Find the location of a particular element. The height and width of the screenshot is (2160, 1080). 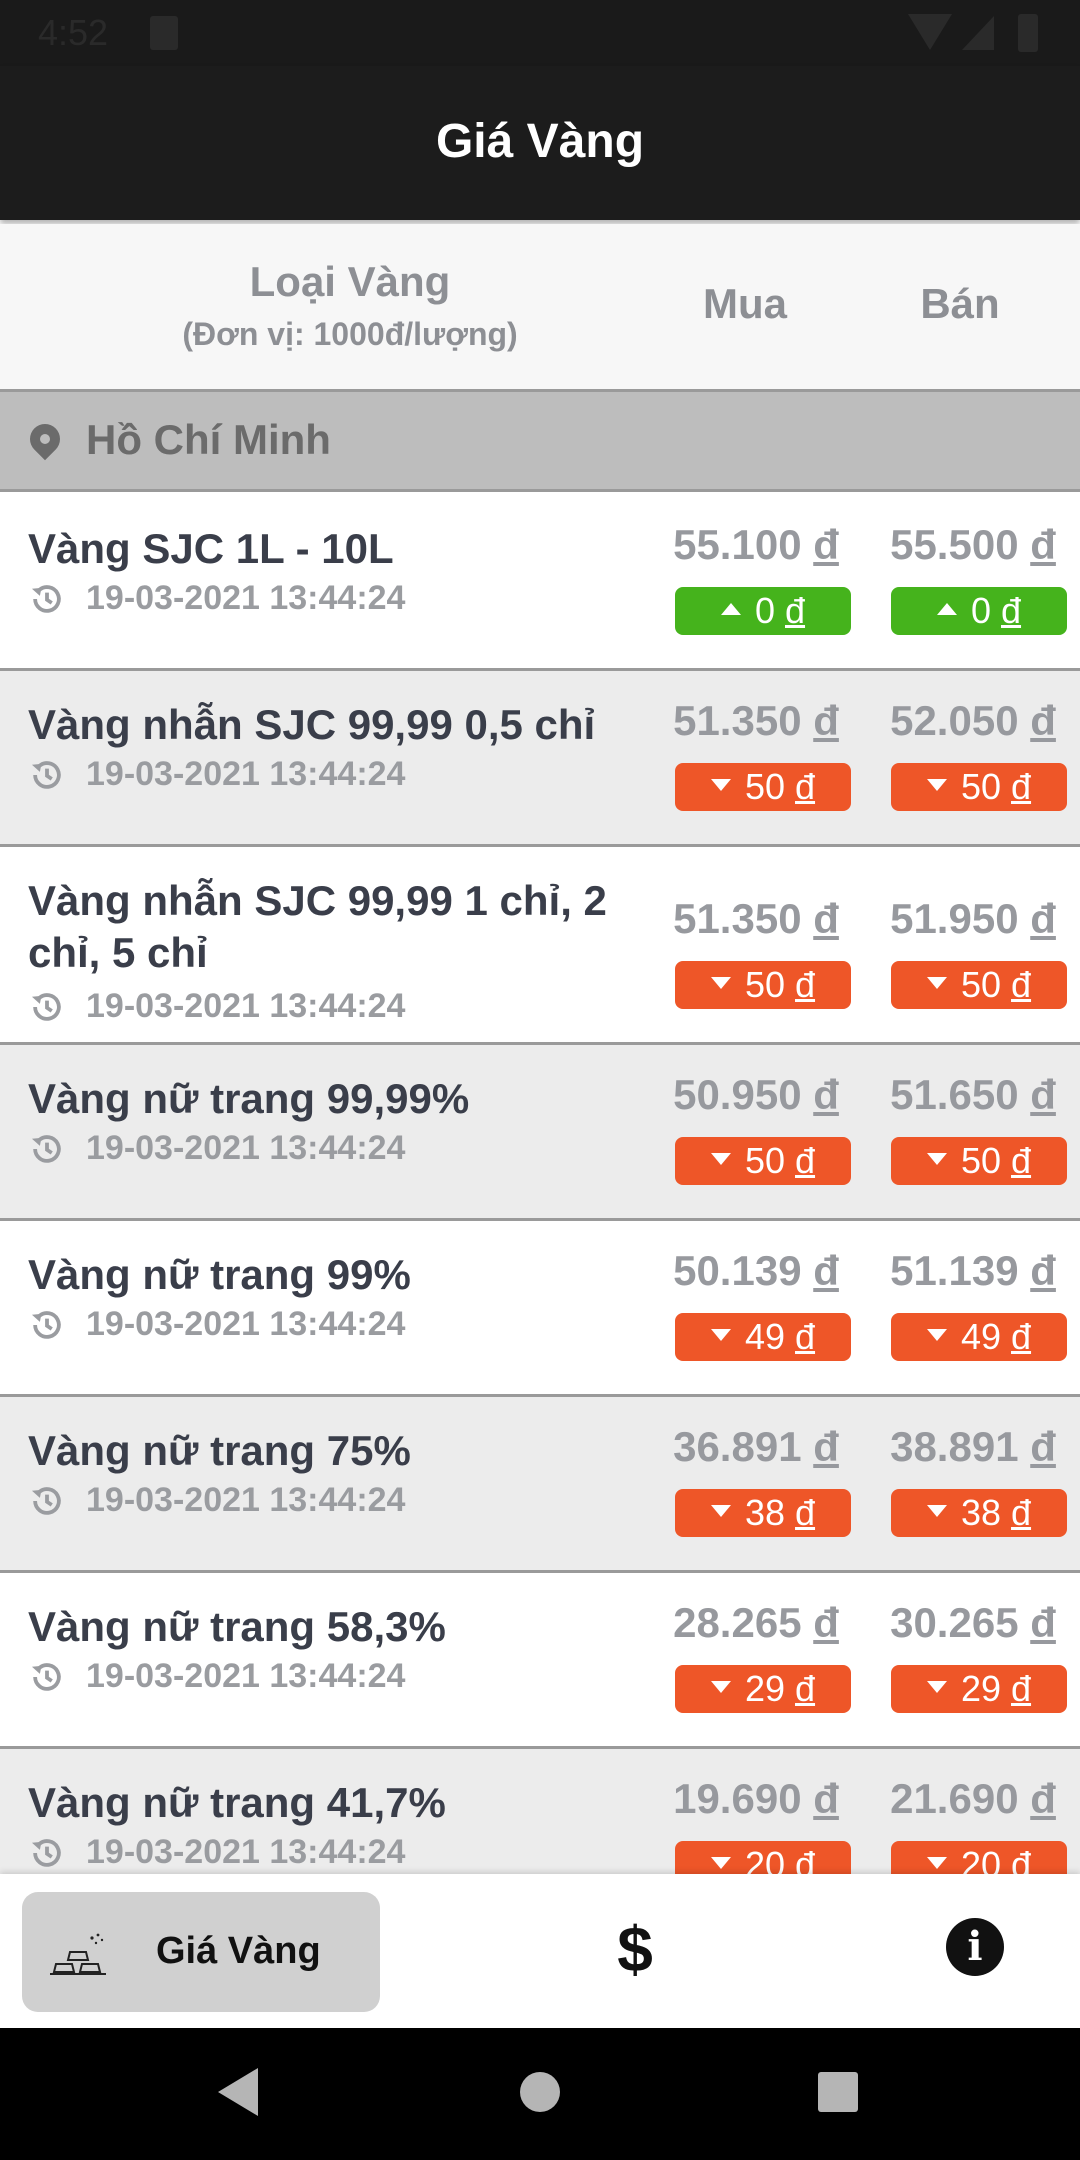

gold-type-name: Vàng nhẫn SJC 99,99 0,5 chỉ is located at coordinates (312, 724).